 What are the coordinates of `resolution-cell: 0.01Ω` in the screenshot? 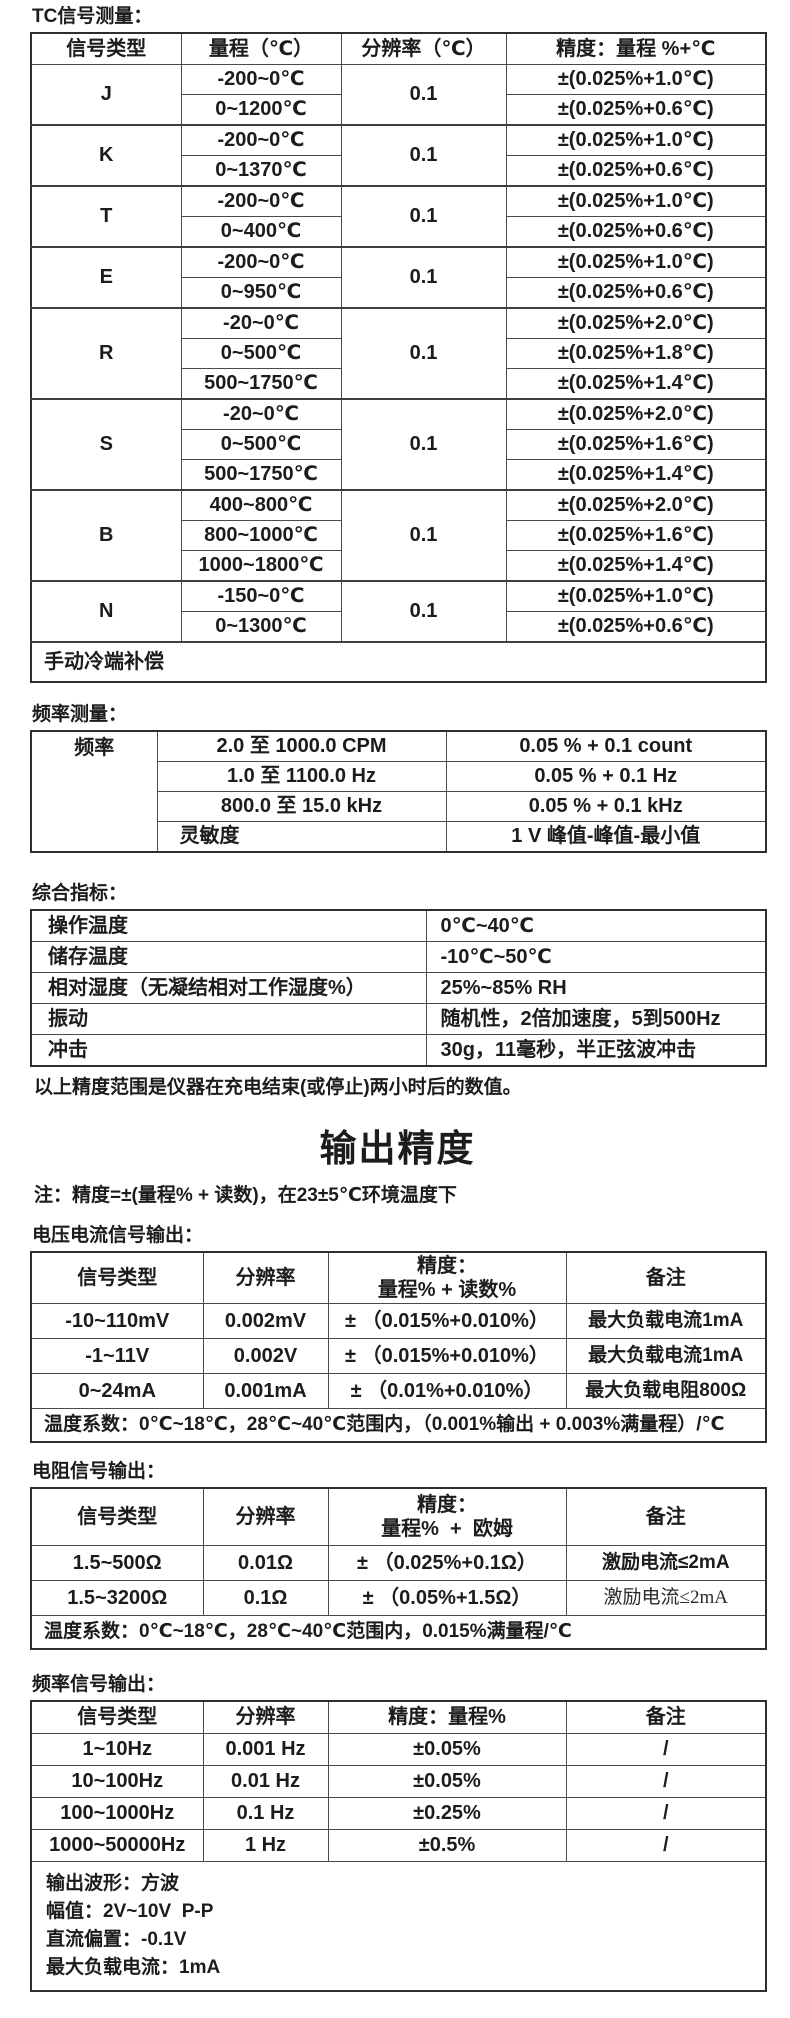 It's located at (265, 1563).